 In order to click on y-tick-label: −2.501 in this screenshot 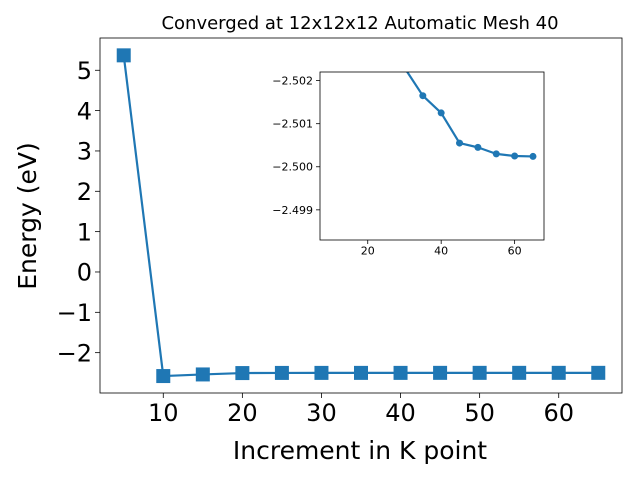, I will do `click(292, 124)`.